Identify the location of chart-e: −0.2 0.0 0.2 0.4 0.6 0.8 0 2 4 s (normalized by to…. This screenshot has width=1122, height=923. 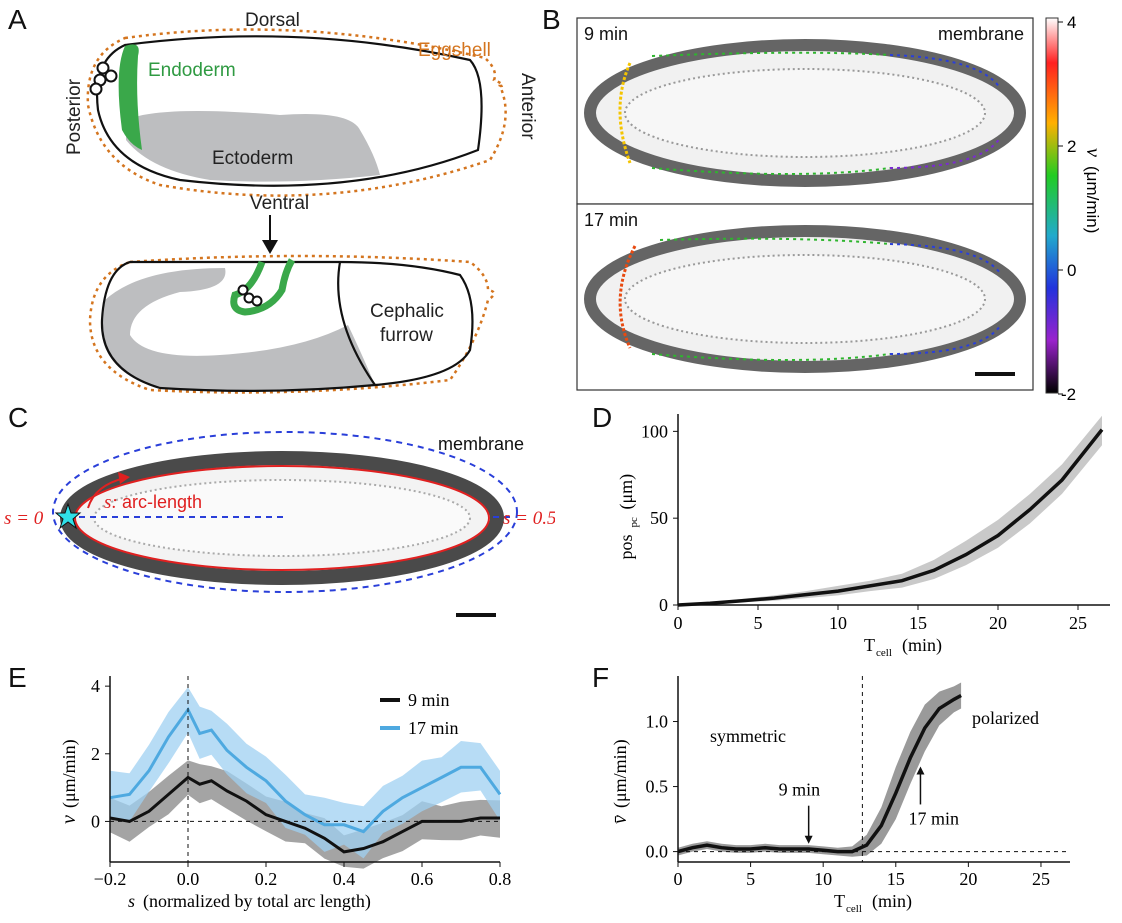
(285, 794).